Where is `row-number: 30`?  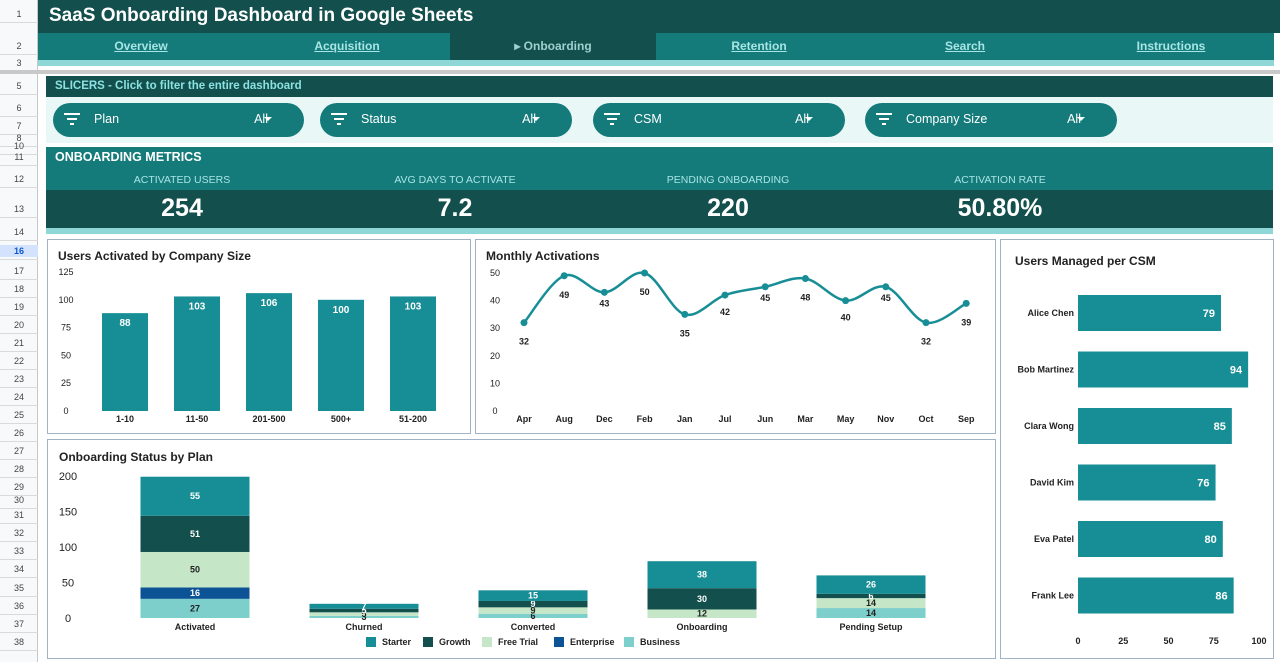
row-number: 30 is located at coordinates (18, 500).